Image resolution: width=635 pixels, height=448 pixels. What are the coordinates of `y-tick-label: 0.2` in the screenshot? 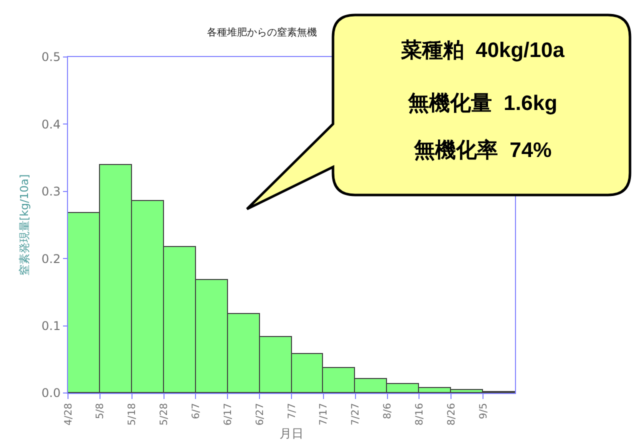 It's located at (51, 259).